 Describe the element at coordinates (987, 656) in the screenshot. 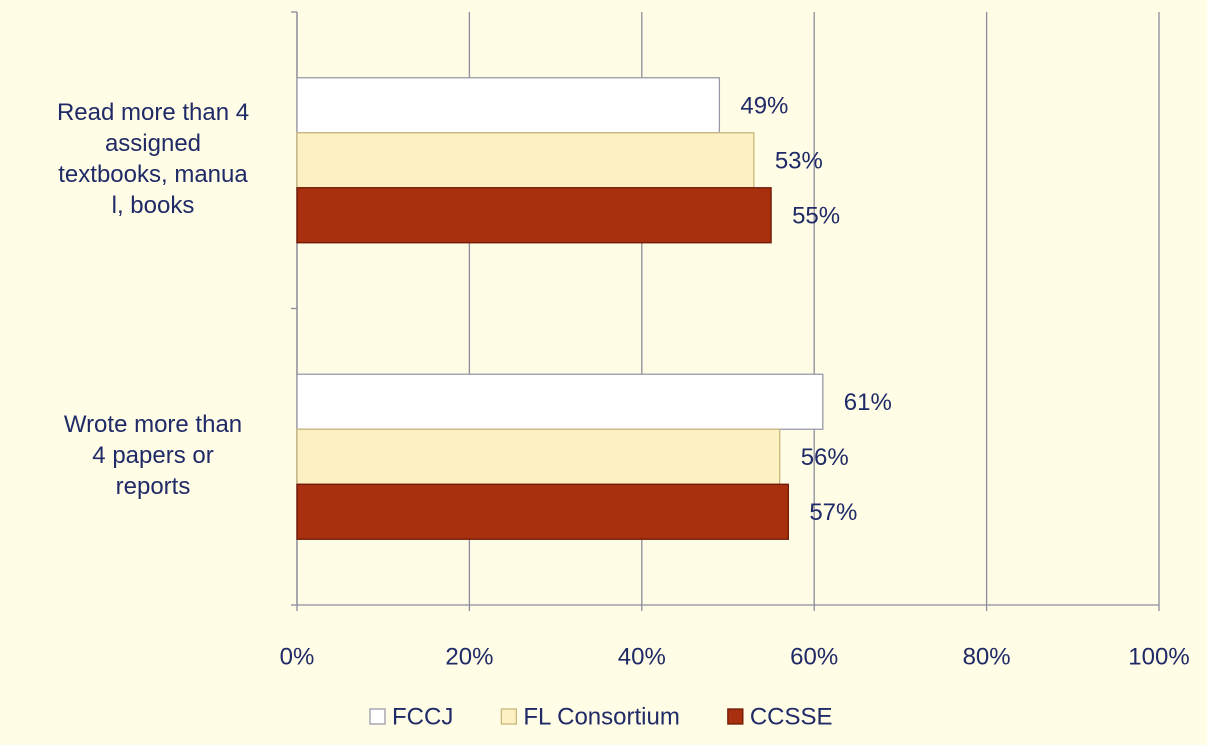

I see `x-tick-label: 80%` at that location.